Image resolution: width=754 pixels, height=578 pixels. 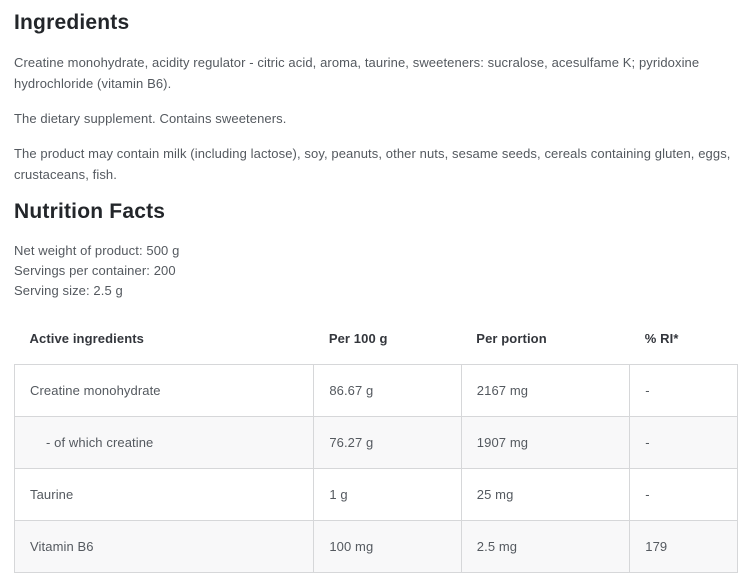 What do you see at coordinates (72, 22) in the screenshot?
I see `ingredients-heading: Ingredients` at bounding box center [72, 22].